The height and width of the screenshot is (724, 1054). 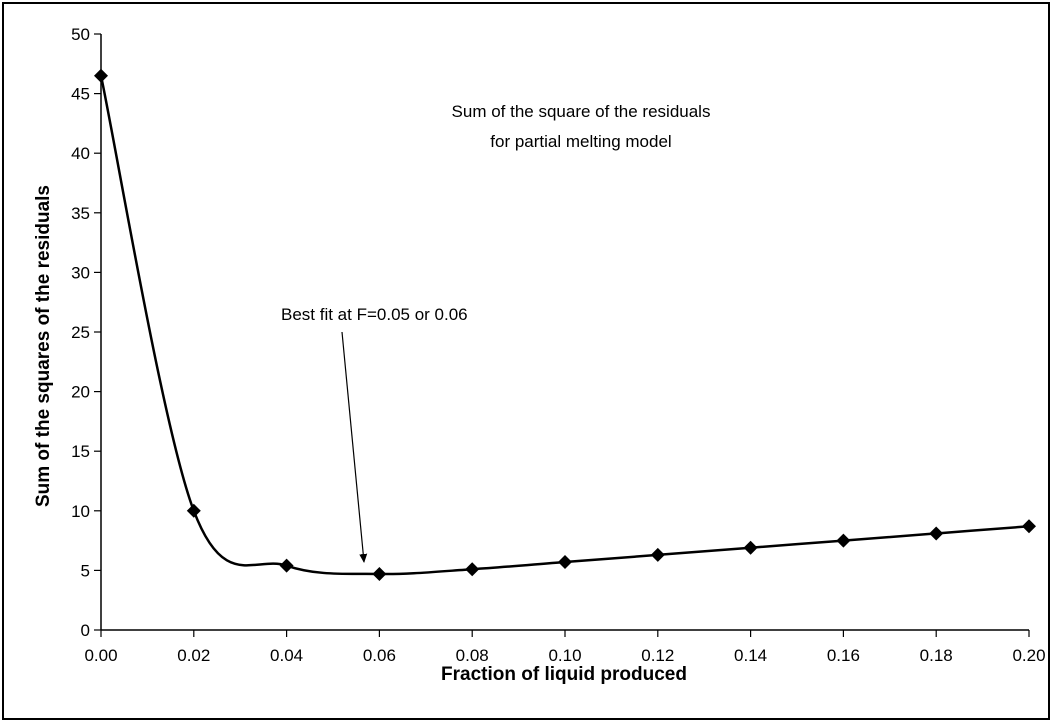 I want to click on x-tick-label: 0.20, so click(x=1028, y=655).